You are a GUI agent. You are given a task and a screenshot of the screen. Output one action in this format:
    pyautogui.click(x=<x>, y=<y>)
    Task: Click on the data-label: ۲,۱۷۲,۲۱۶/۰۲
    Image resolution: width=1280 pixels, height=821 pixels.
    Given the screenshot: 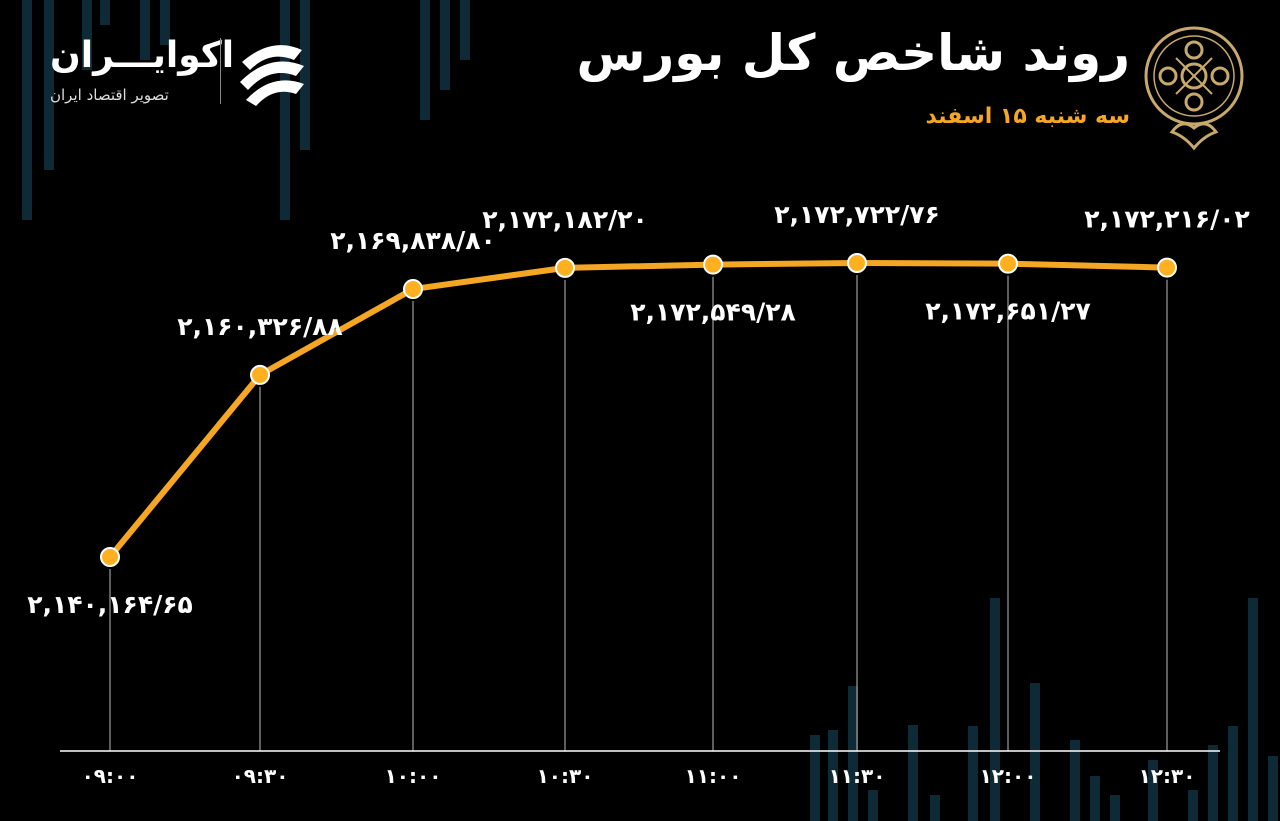 What is the action you would take?
    pyautogui.click(x=1166, y=219)
    